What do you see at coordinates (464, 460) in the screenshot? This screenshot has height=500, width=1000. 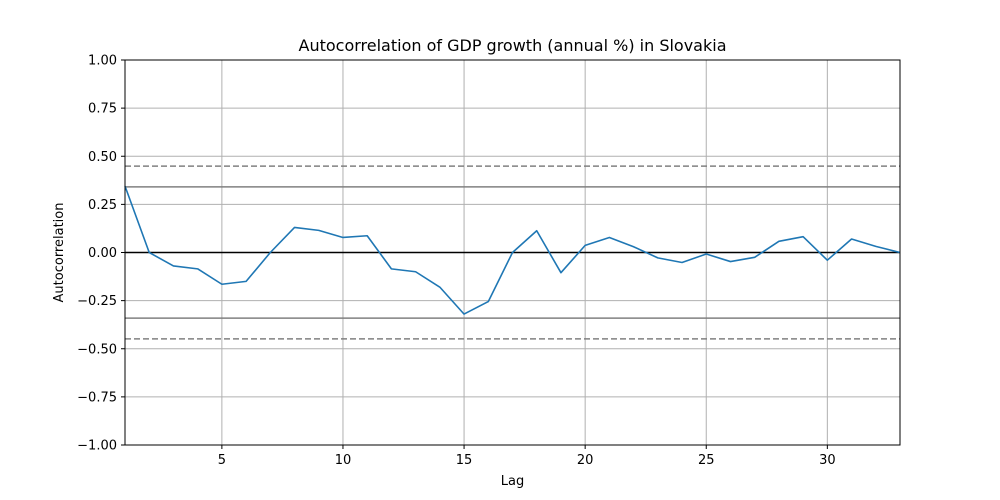 I see `x-tick-label: 15` at bounding box center [464, 460].